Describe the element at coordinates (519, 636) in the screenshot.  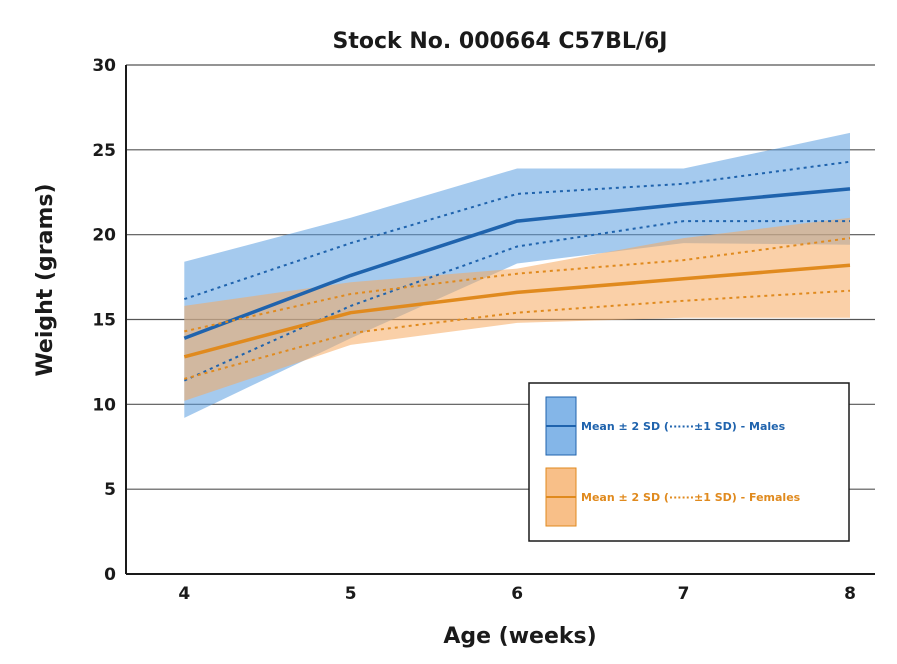
I see `x-axis-label: Age (weeks)` at that location.